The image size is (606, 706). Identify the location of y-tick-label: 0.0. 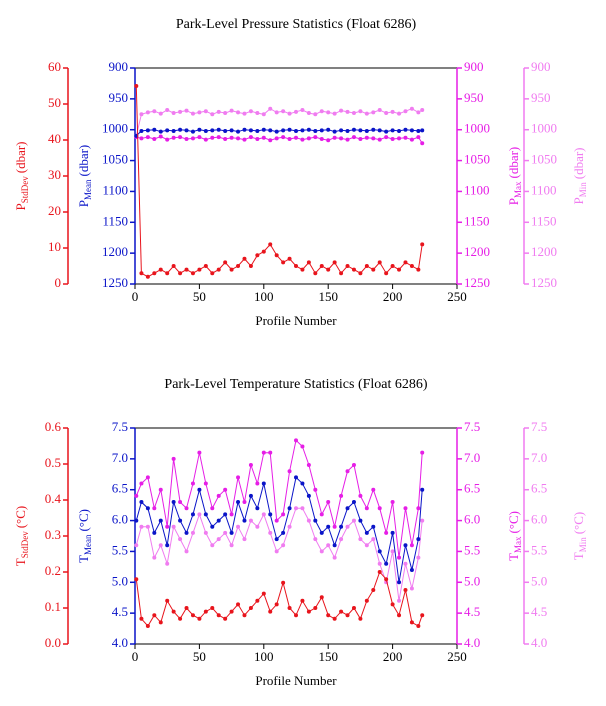
(53, 642).